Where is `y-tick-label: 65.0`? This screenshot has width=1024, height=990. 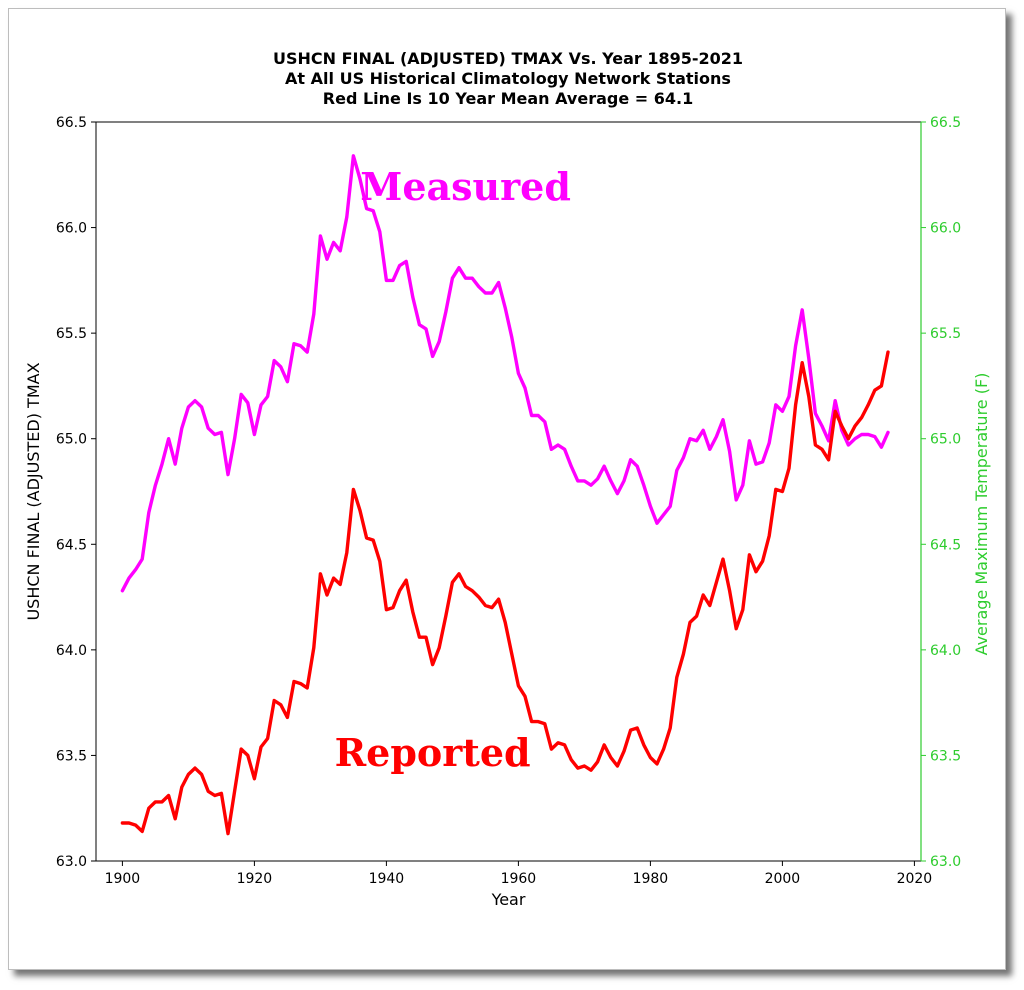 y-tick-label: 65.0 is located at coordinates (71, 440).